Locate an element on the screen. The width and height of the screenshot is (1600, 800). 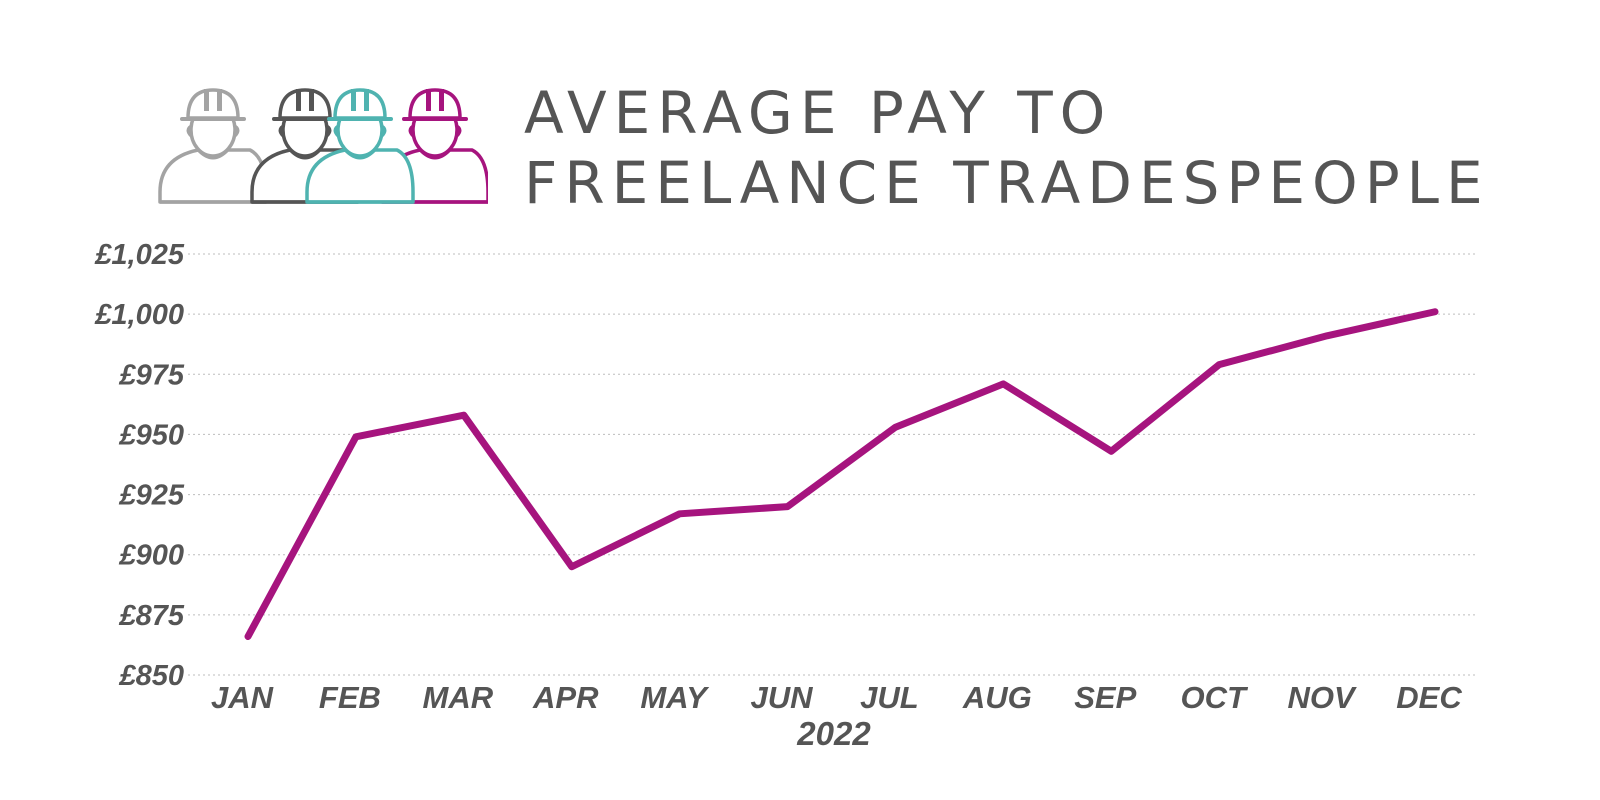
tradespeople-icons is located at coordinates (323, 146).